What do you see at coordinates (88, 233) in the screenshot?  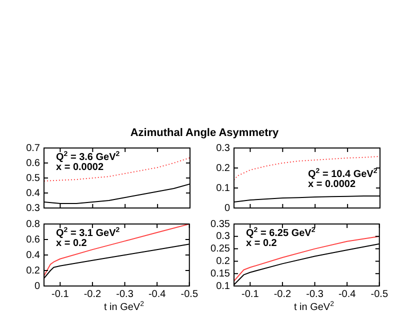 I see `annotation: Q$^{2}$ = 3.1 GeV$^{2}$` at bounding box center [88, 233].